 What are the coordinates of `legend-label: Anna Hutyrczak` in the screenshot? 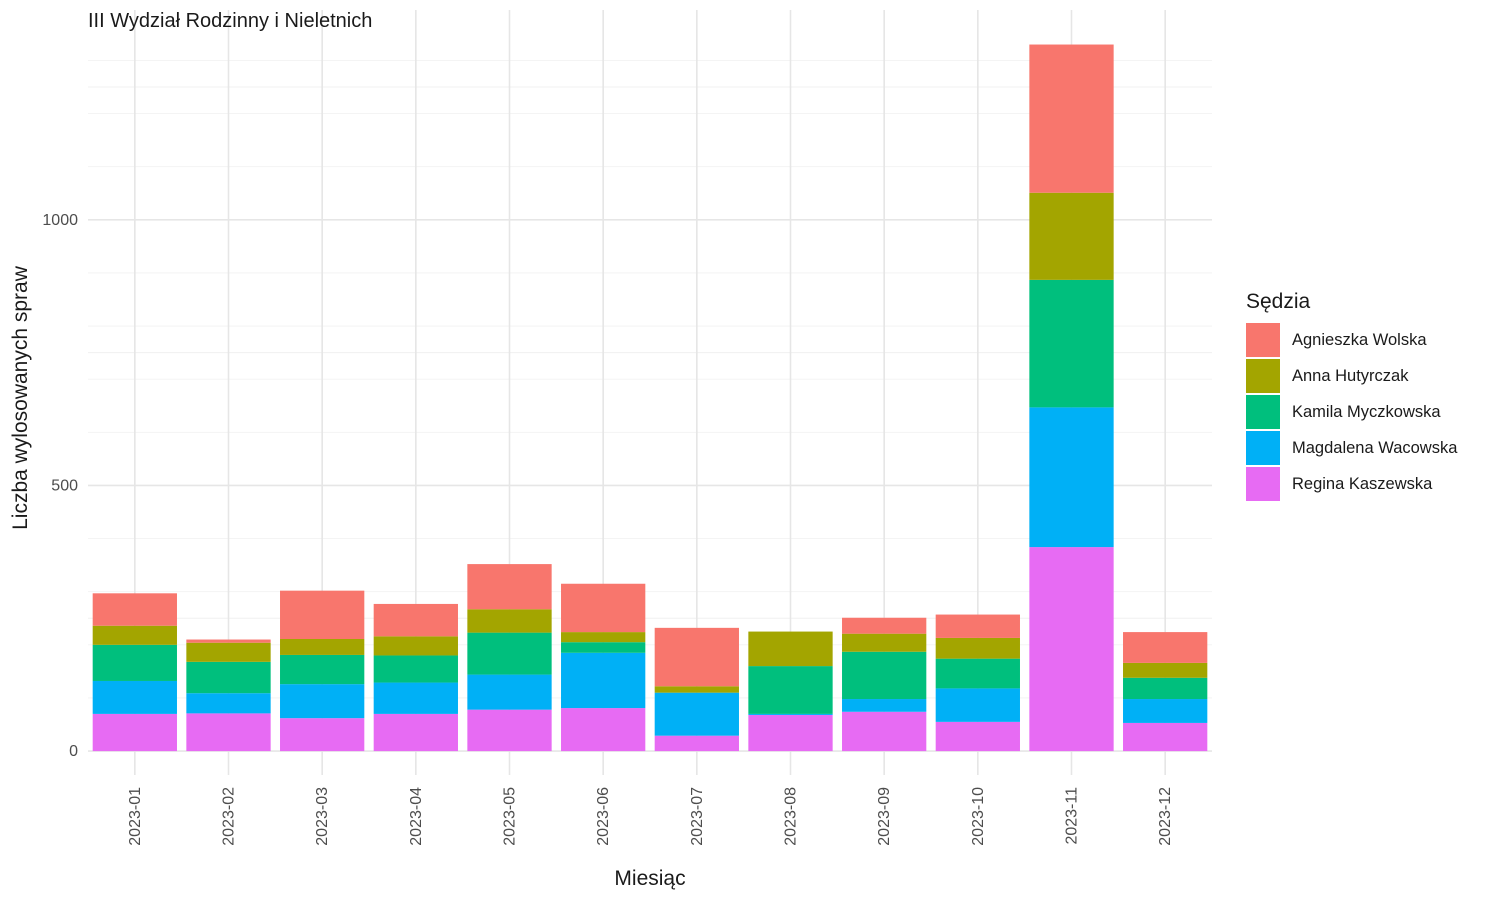 It's located at (1350, 375).